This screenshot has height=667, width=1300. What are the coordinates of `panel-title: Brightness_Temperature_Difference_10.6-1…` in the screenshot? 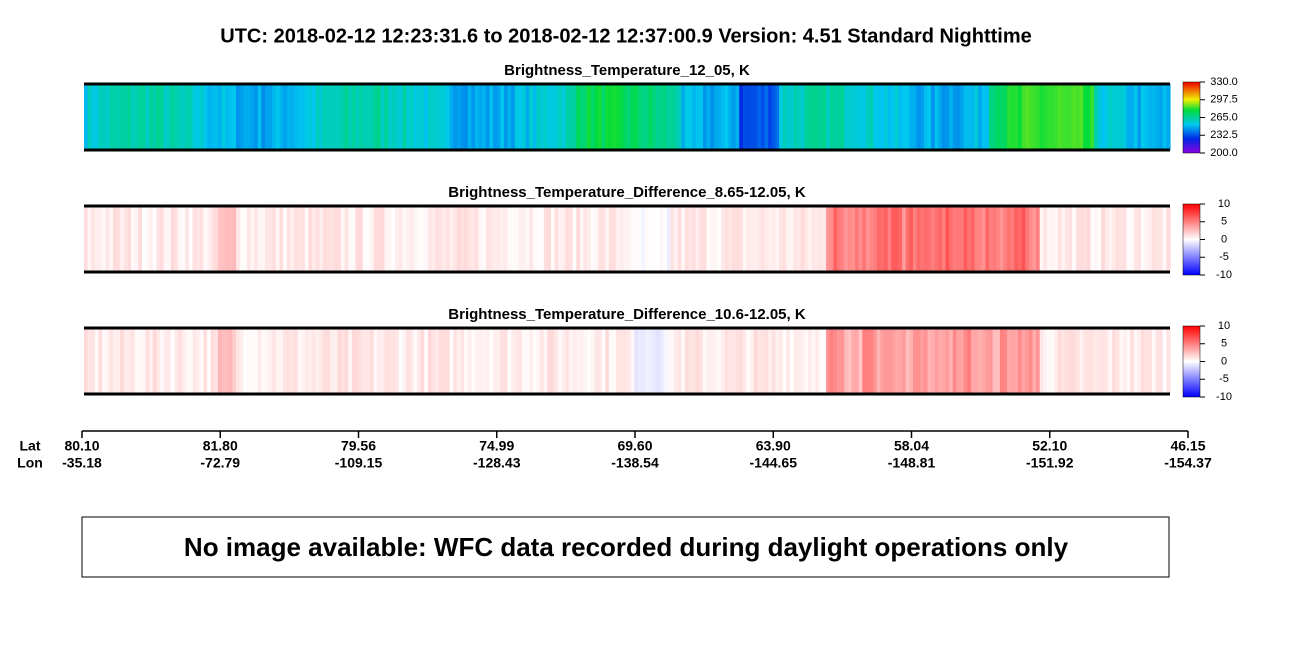 It's located at (627, 314).